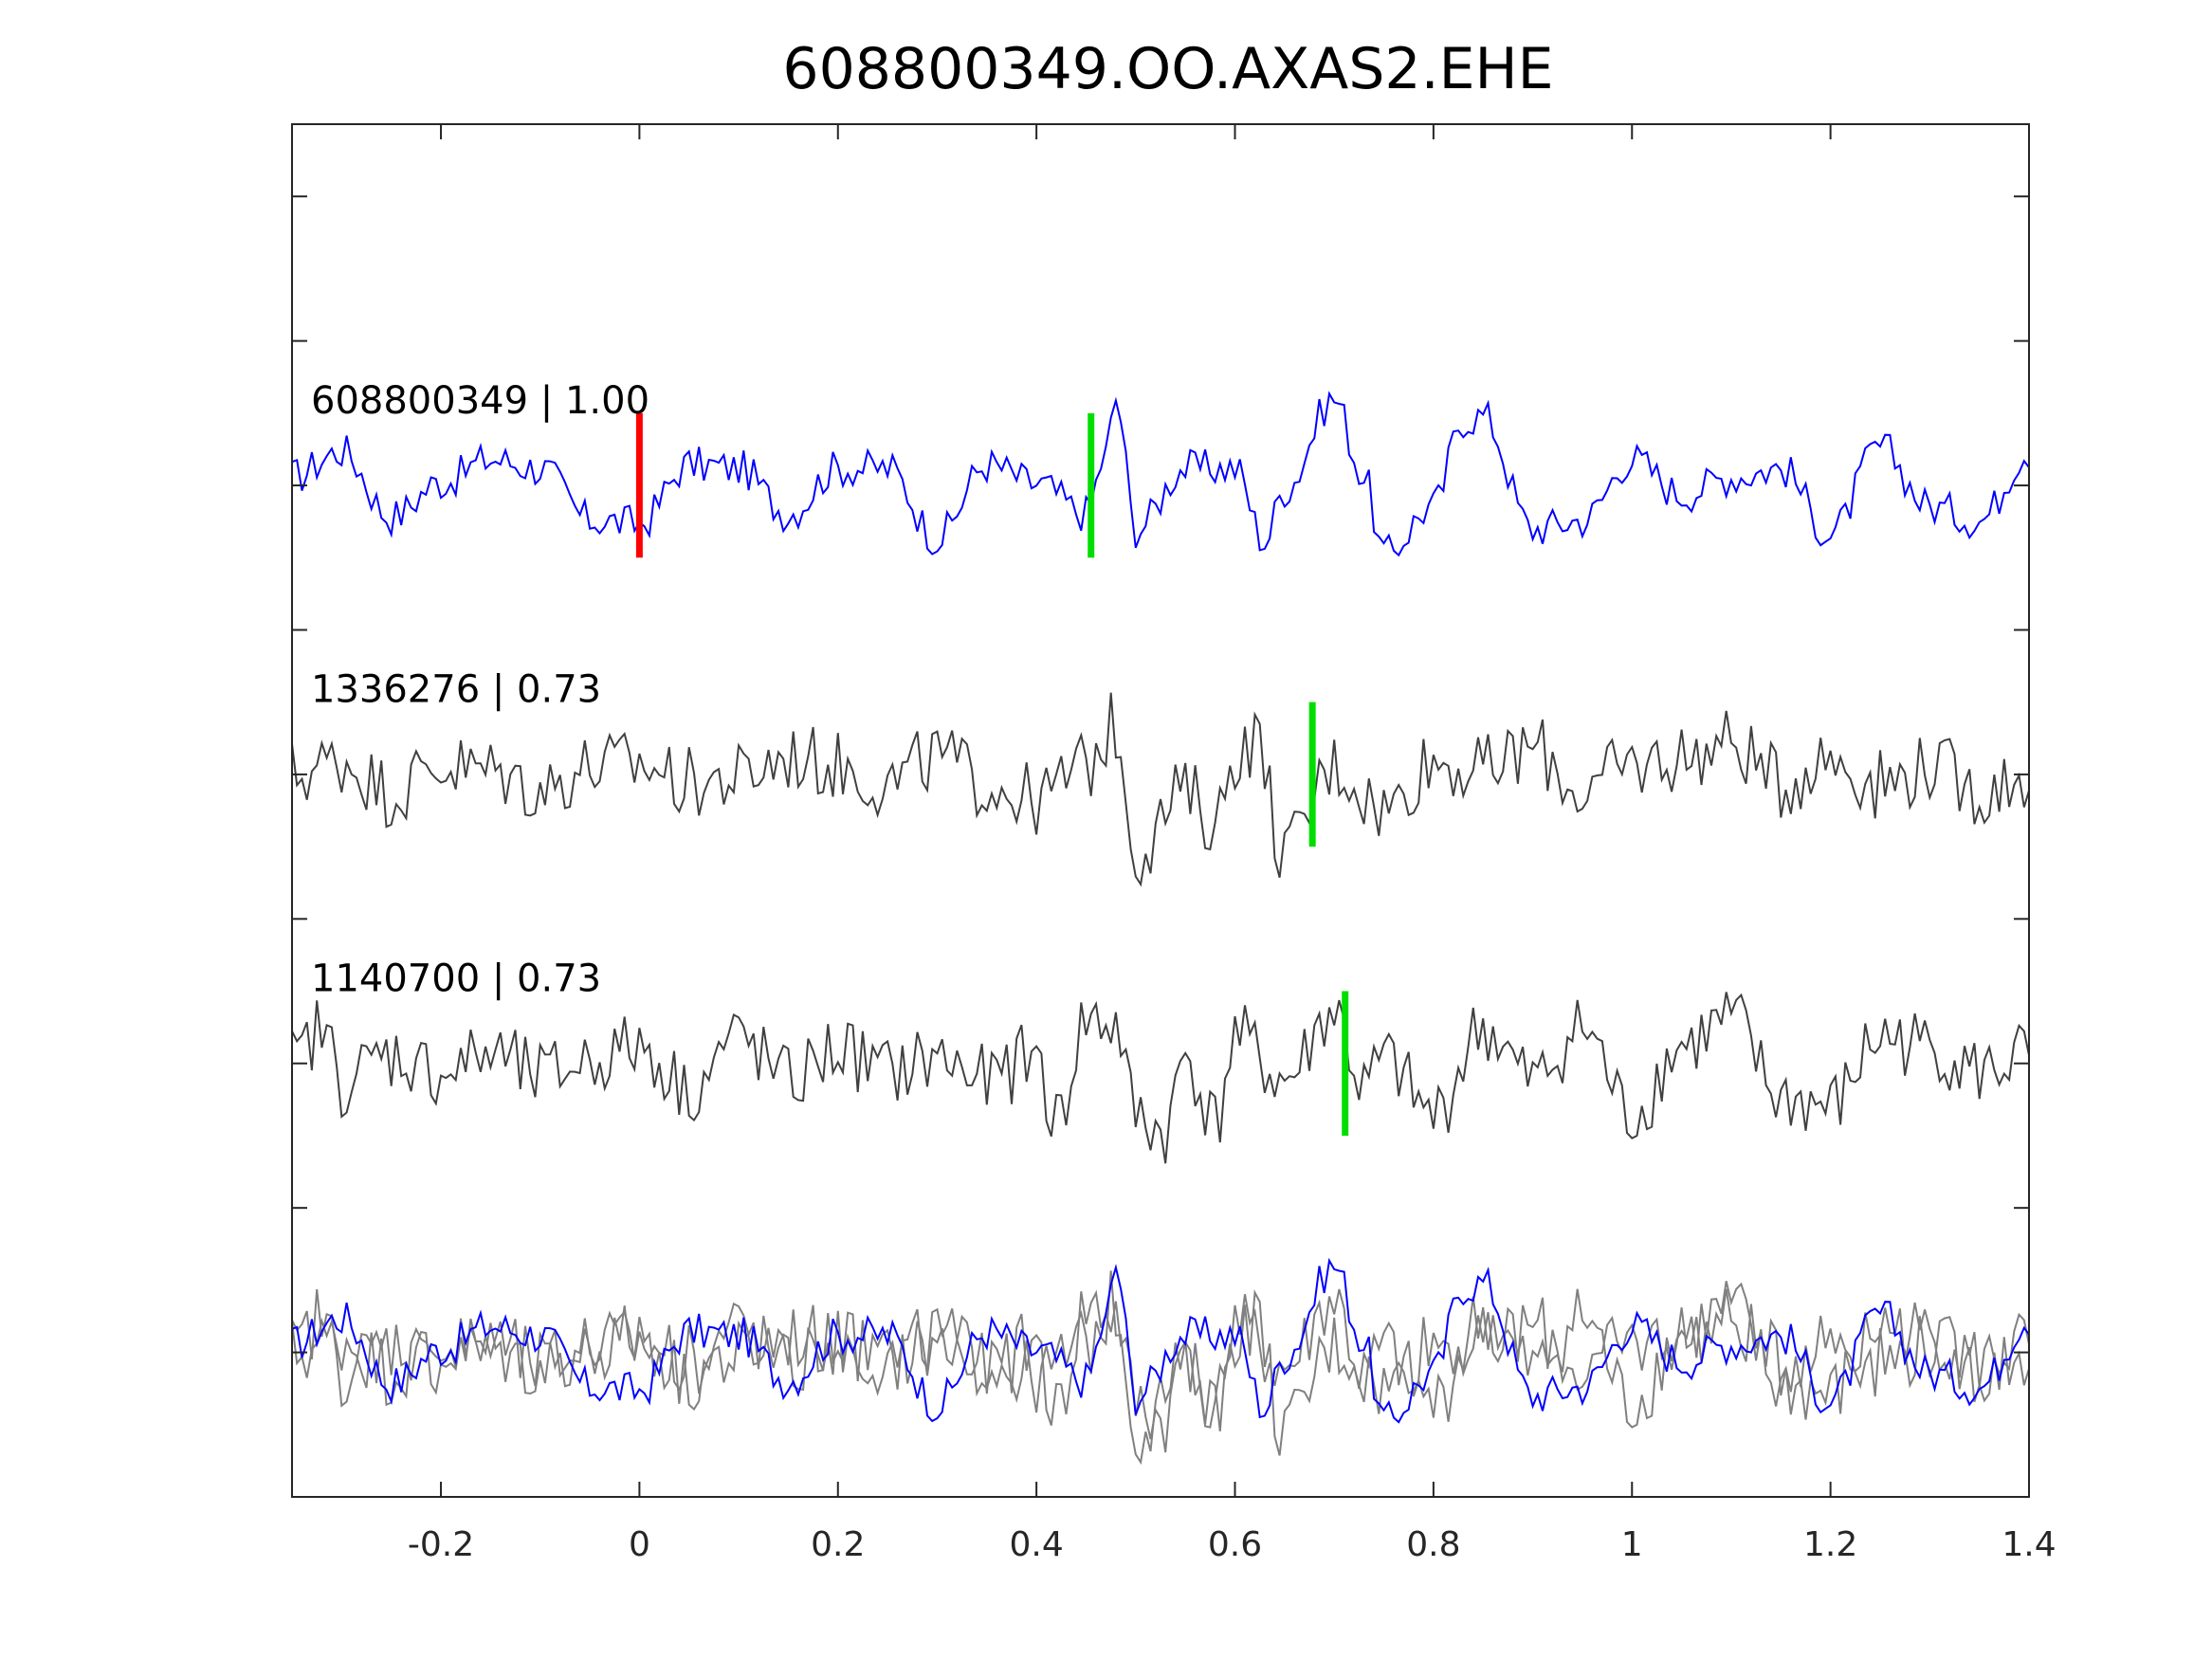 Image resolution: width=2212 pixels, height=1659 pixels. I want to click on x-tick-label-1: 0, so click(639, 1544).